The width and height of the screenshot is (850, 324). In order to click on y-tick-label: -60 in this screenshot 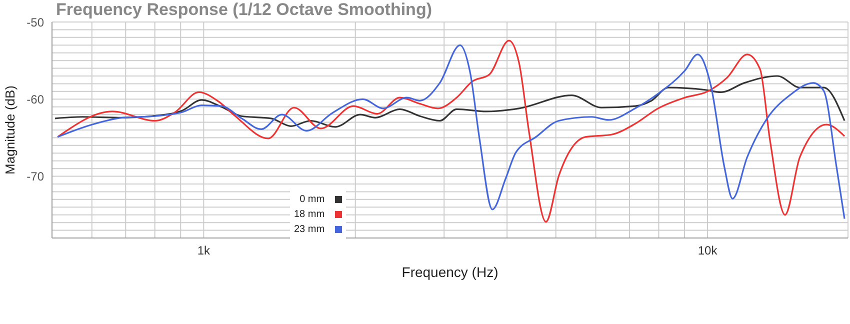, I will do `click(35, 99)`.